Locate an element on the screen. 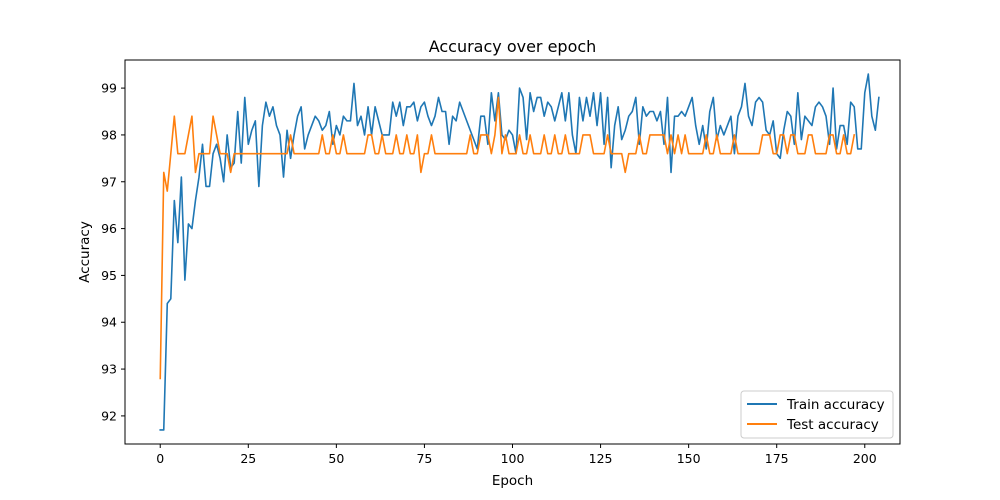  chart-title: Accuracy over epoch is located at coordinates (513, 46).